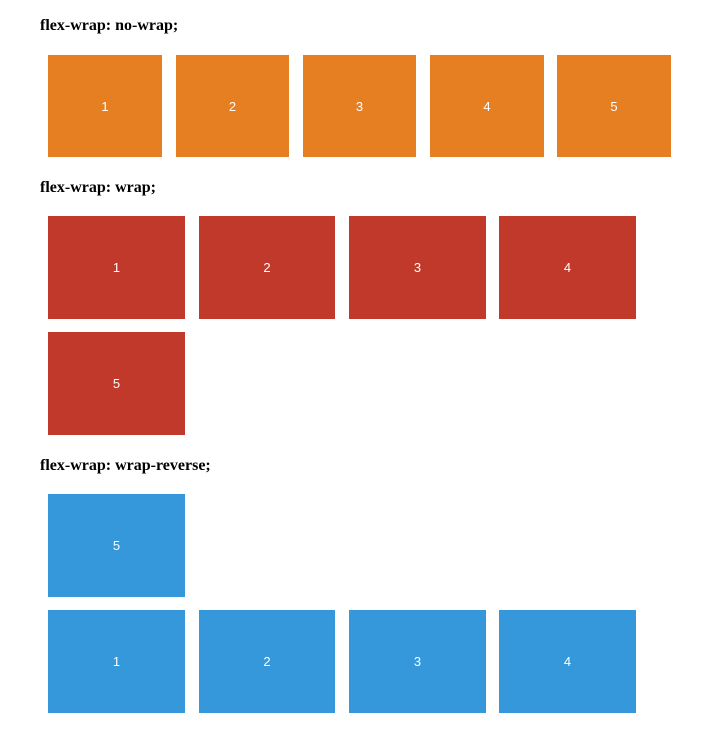  What do you see at coordinates (125, 465) in the screenshot?
I see `section-heading-wrap-reverse: flex-wrap: wrap-reverse;` at bounding box center [125, 465].